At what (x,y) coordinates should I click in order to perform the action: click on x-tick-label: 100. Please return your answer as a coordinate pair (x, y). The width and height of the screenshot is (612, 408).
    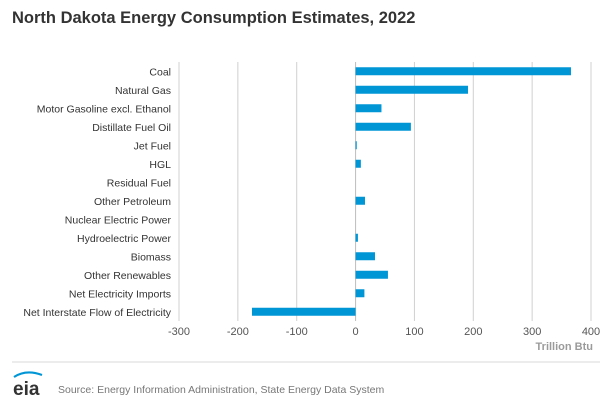
    Looking at the image, I should click on (414, 332).